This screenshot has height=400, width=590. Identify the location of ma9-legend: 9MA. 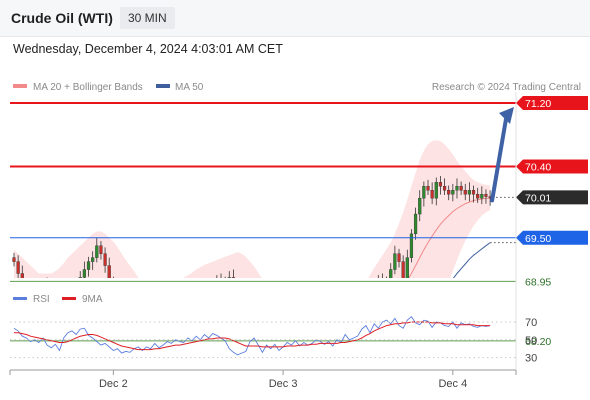
(92, 299).